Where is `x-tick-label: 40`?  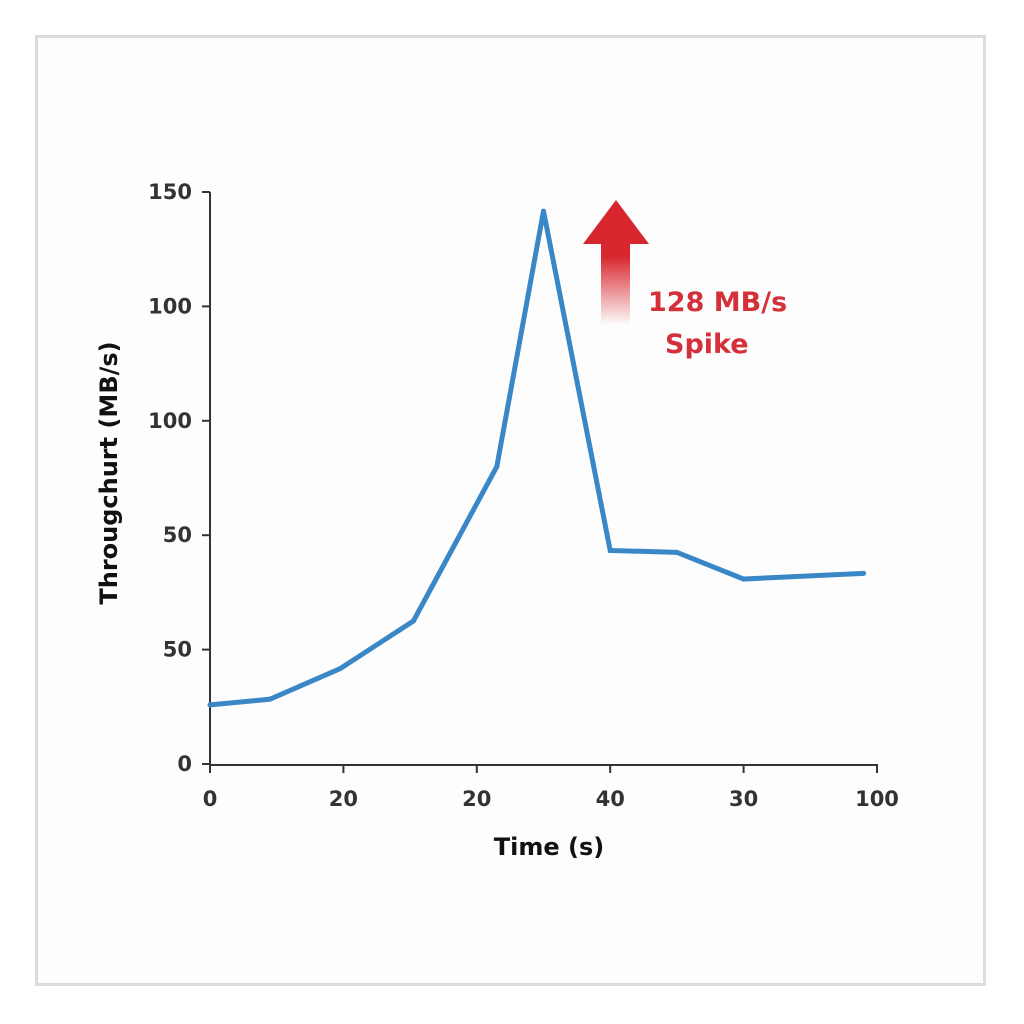 x-tick-label: 40 is located at coordinates (610, 799).